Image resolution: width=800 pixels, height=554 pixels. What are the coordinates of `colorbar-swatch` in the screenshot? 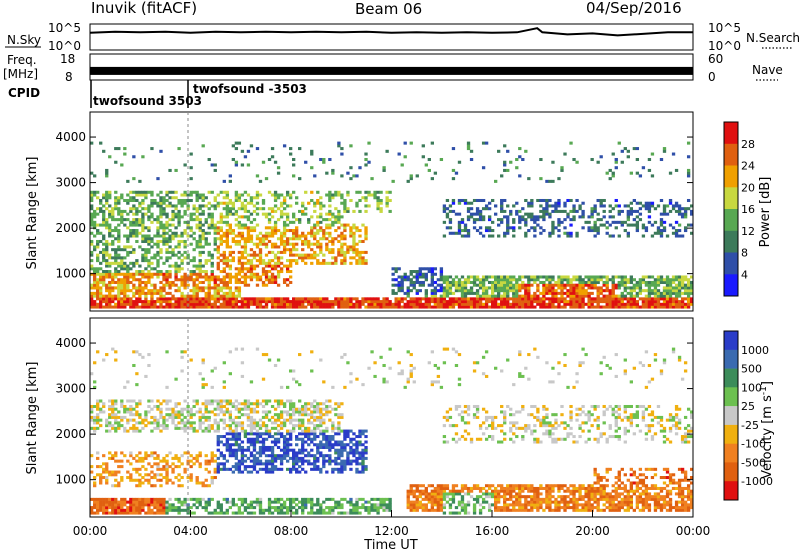 It's located at (731, 220).